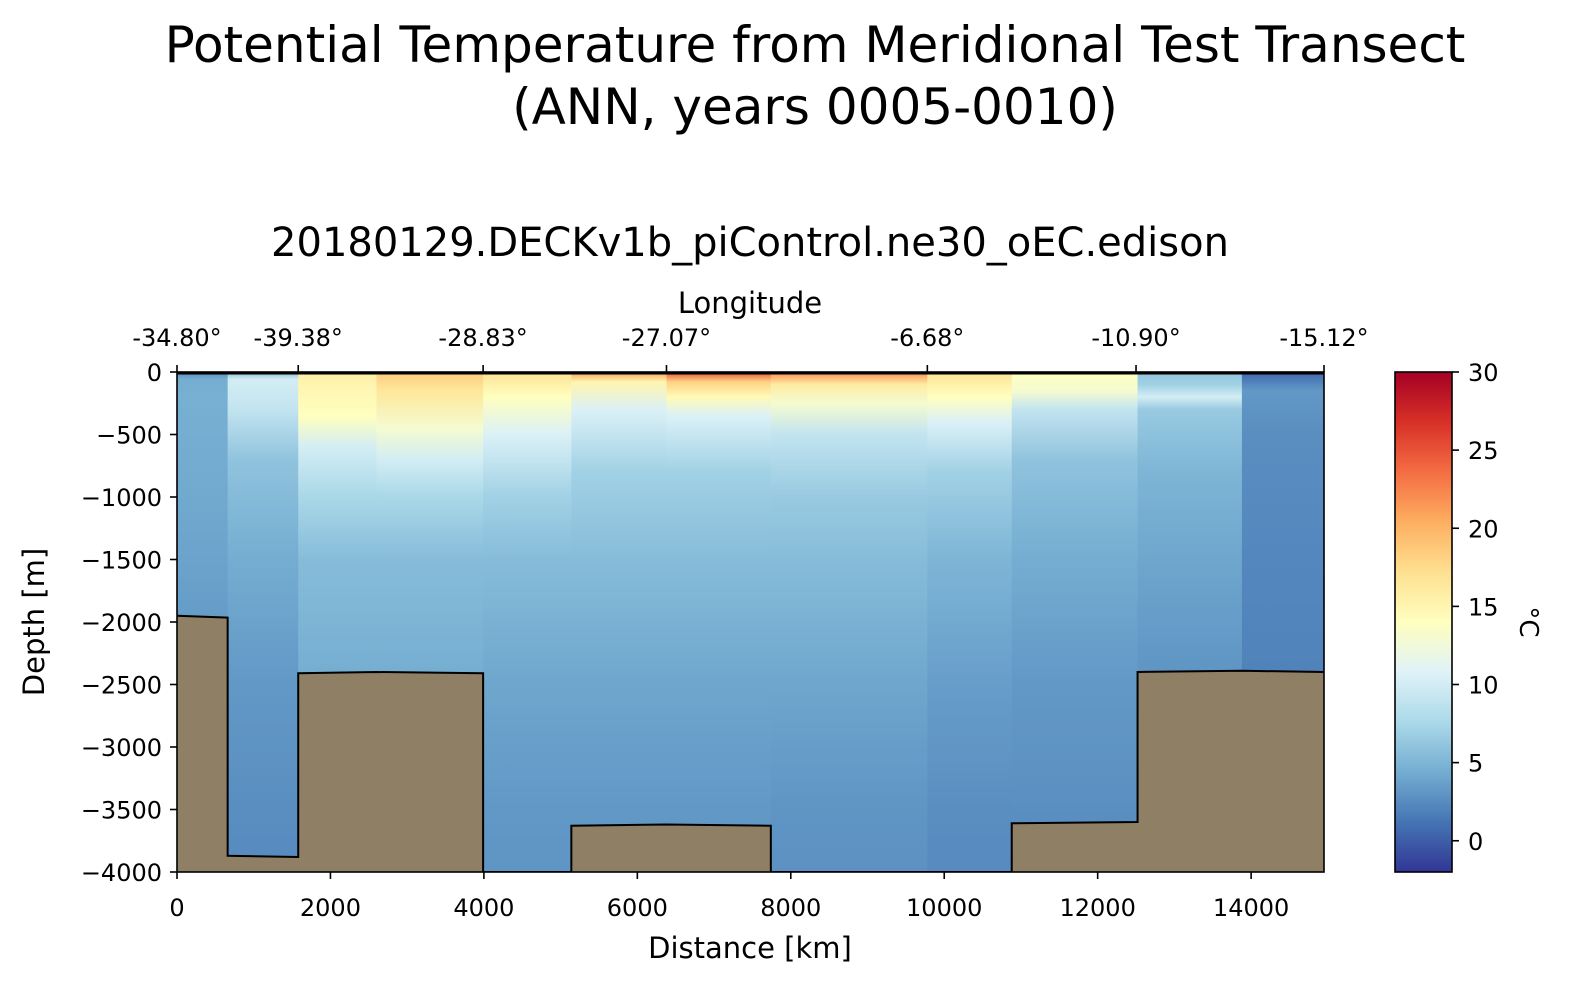 Image resolution: width=1578 pixels, height=990 pixels. I want to click on colorbar-axis: 0 5 10 15 20 25 30, so click(1475, 607).